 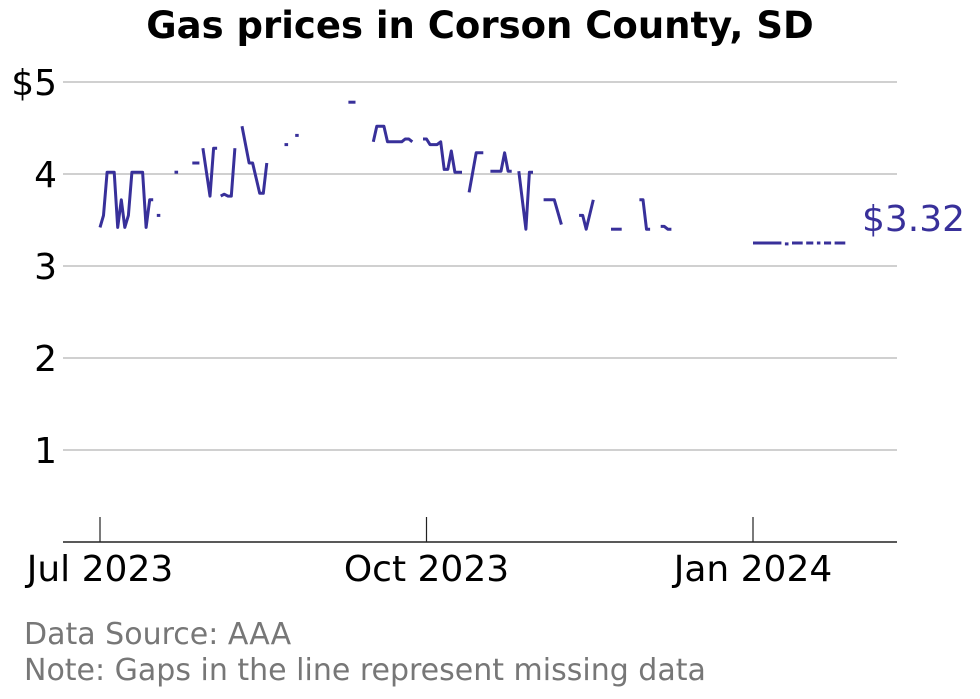 What do you see at coordinates (45, 451) in the screenshot?
I see `y-tick-label-1: 1` at bounding box center [45, 451].